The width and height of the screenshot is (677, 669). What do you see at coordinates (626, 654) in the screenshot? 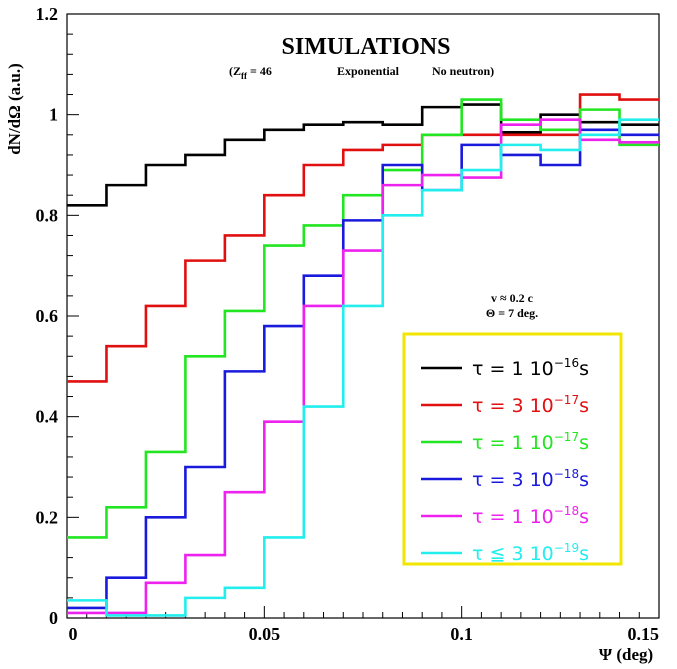
I see `x-axis-title: Ψ (deg)` at bounding box center [626, 654].